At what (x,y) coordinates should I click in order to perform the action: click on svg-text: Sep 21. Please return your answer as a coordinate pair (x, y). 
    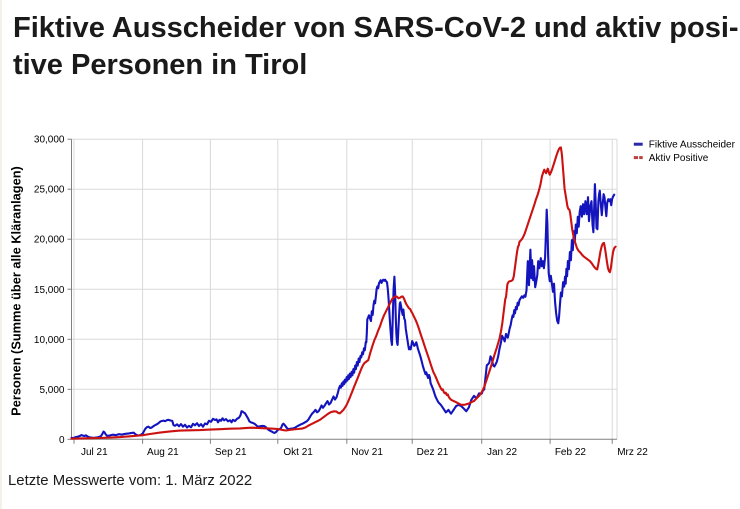
    Looking at the image, I should click on (231, 452).